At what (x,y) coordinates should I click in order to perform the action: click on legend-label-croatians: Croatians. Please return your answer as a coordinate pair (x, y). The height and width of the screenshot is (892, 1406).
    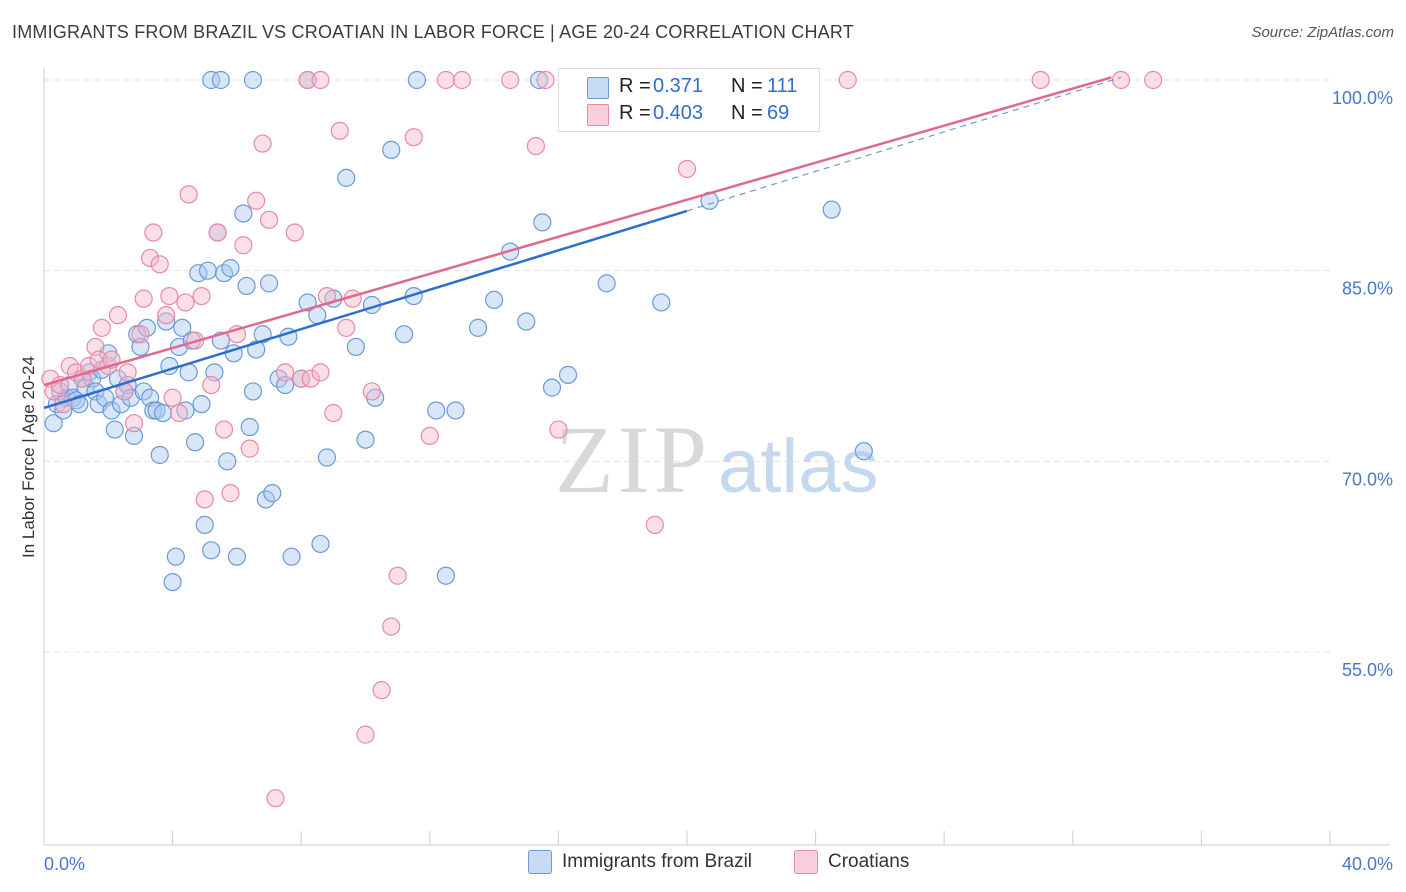
    Looking at the image, I should click on (869, 861).